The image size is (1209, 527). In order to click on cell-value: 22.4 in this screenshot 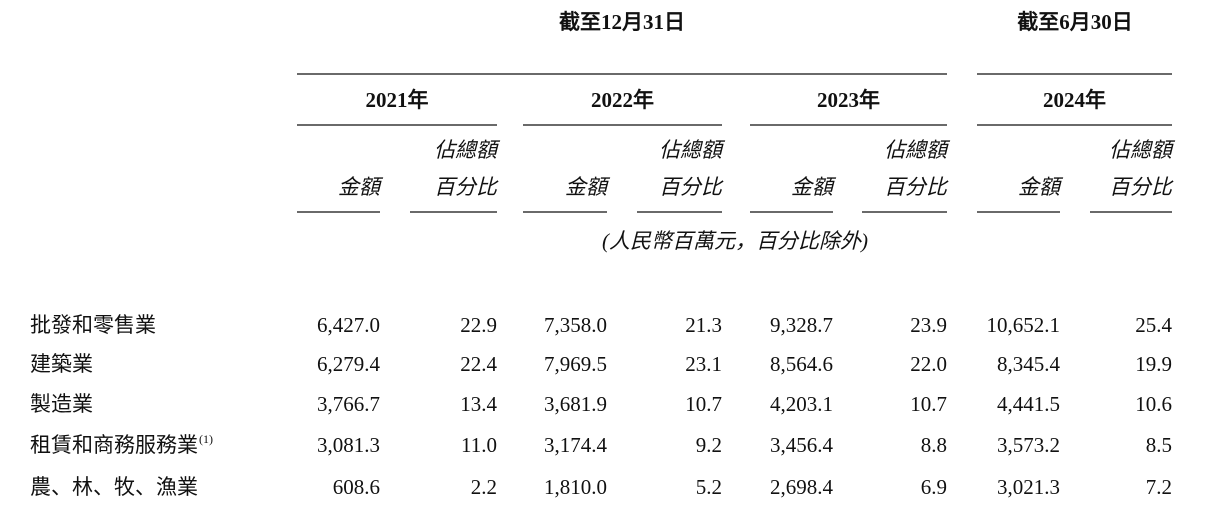, I will do `click(478, 364)`.